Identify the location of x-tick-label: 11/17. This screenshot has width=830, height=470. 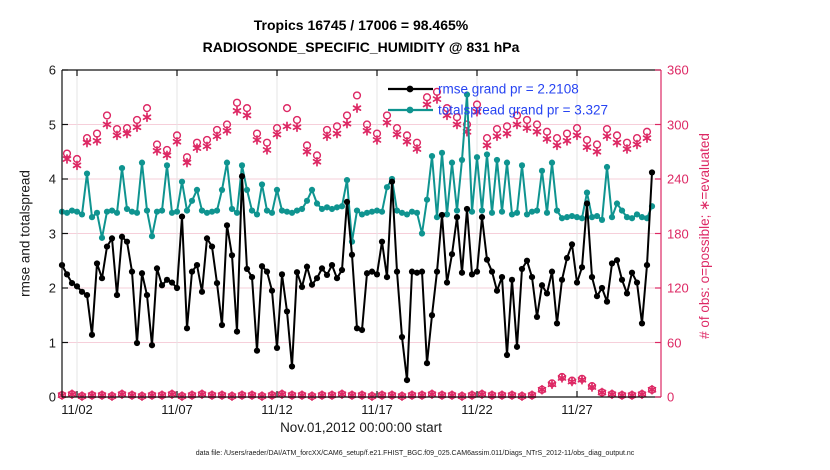
(377, 409).